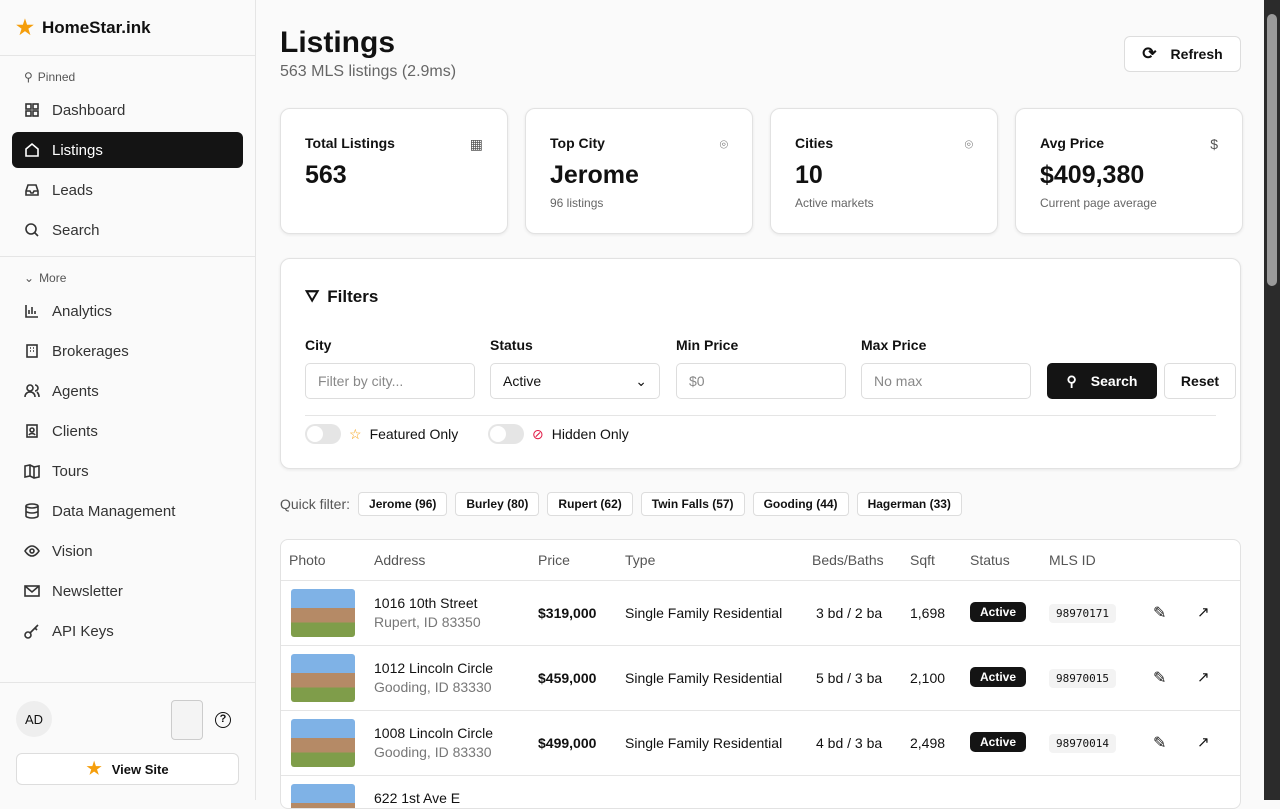 The image size is (1280, 809). What do you see at coordinates (426, 603) in the screenshot?
I see `street: 1016 10th Street` at bounding box center [426, 603].